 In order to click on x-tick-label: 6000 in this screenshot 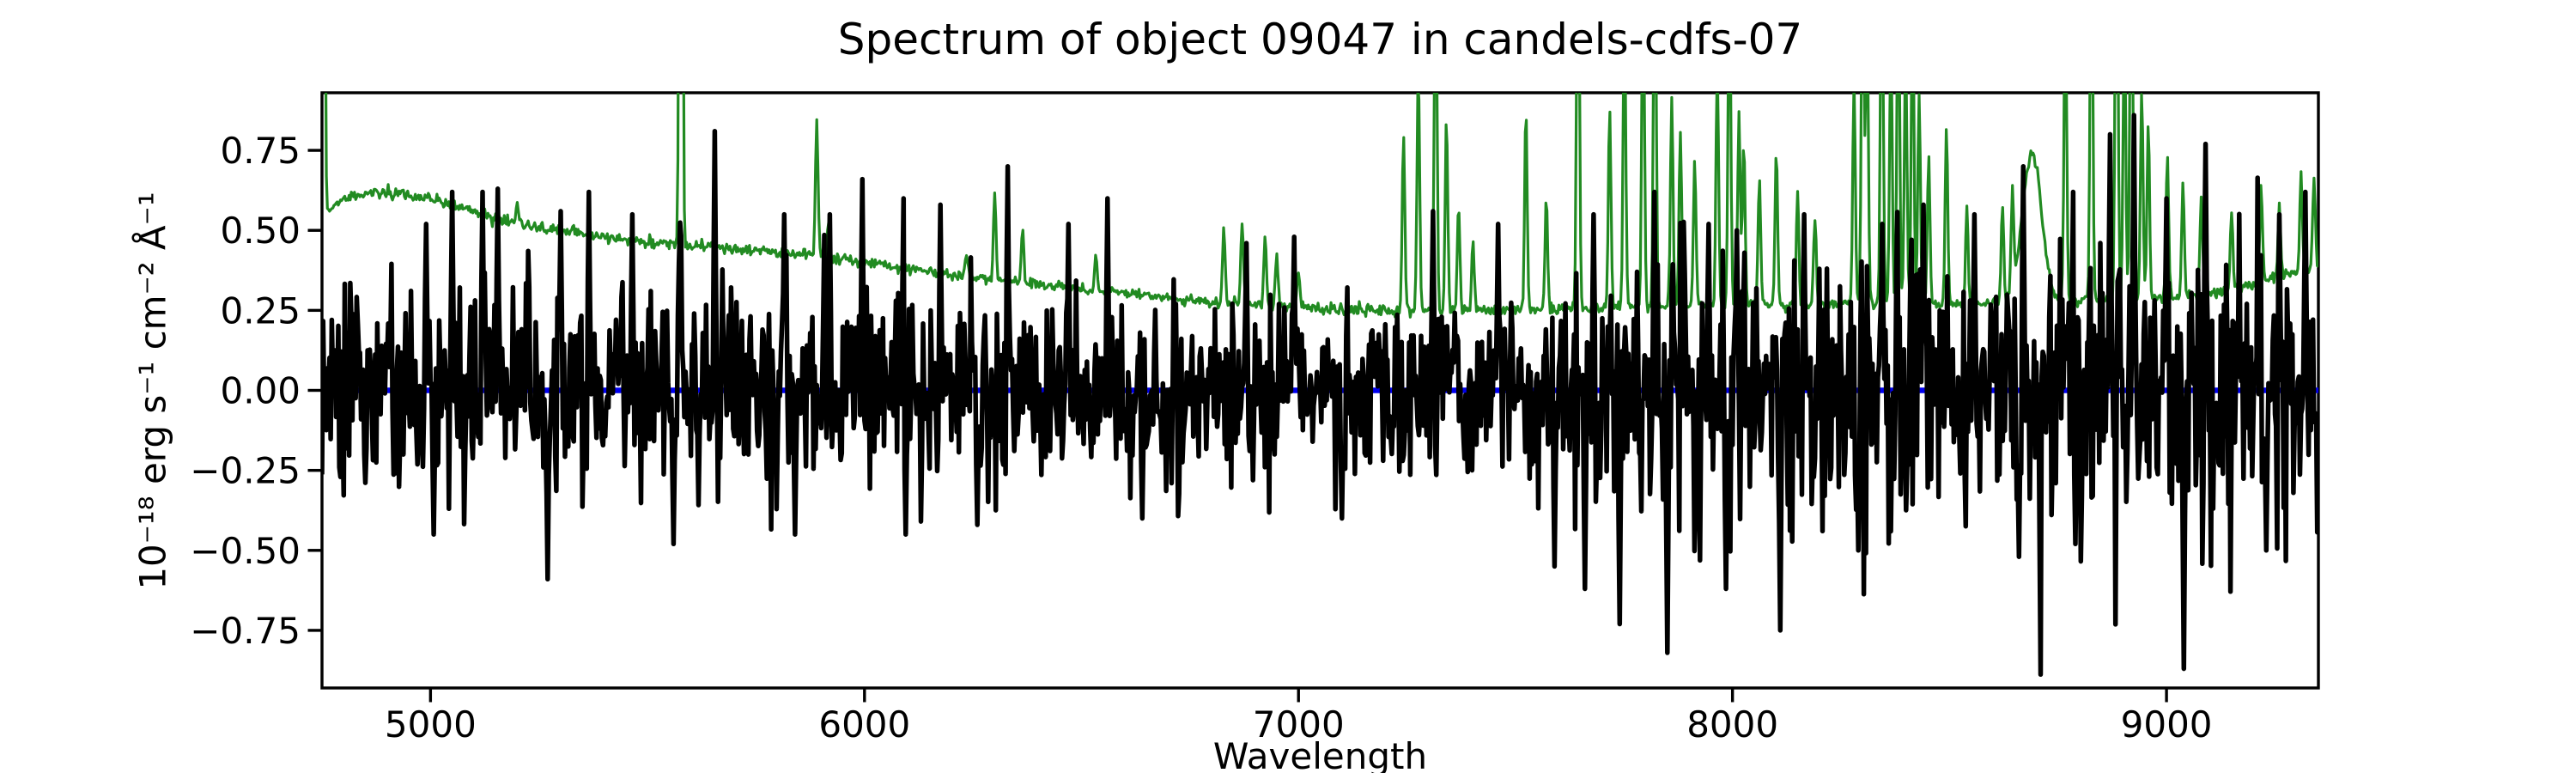, I will do `click(864, 724)`.